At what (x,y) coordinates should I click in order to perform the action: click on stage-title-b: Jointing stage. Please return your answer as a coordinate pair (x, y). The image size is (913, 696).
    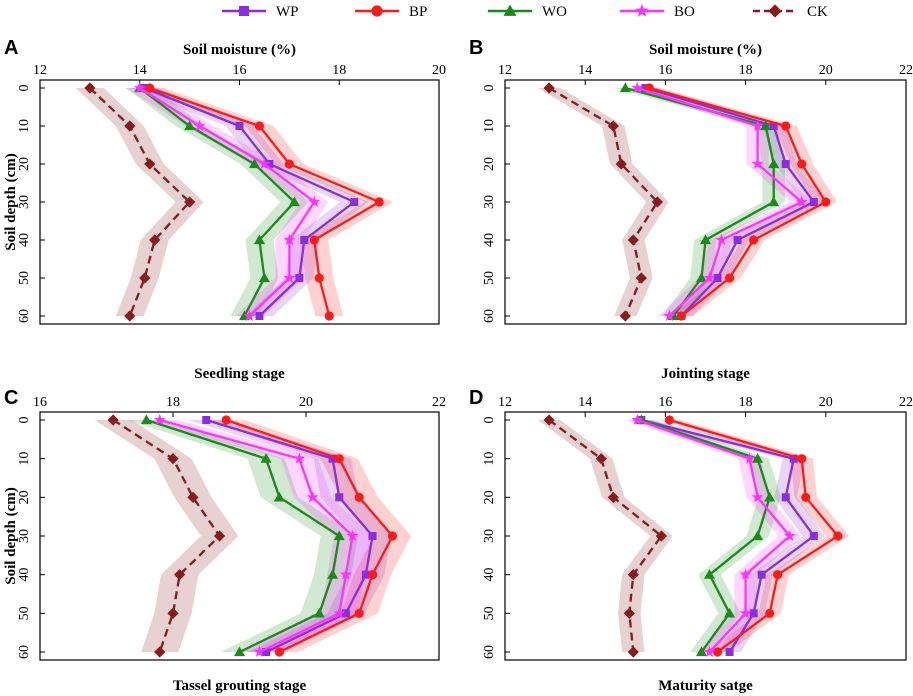
    Looking at the image, I should click on (705, 374).